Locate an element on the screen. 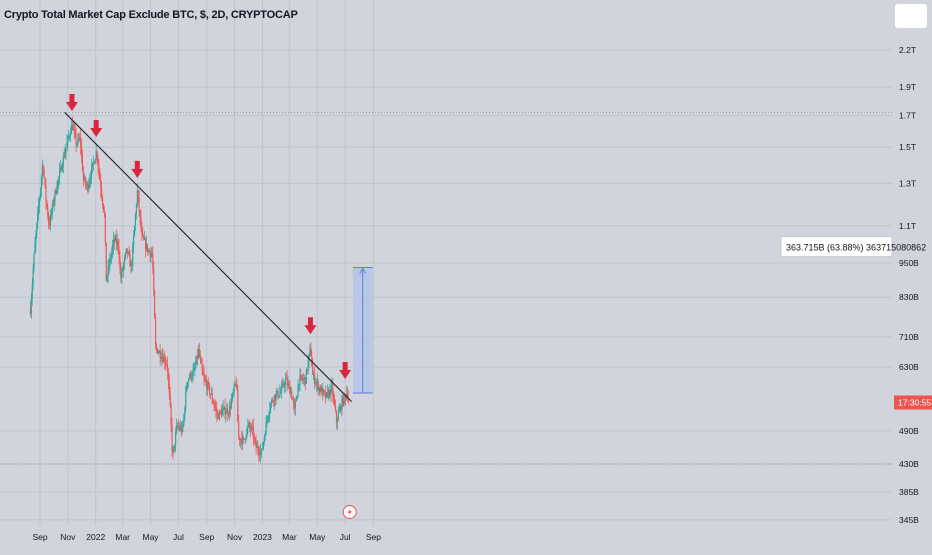 This screenshot has width=932, height=555. y-tick-label: 710B is located at coordinates (909, 337).